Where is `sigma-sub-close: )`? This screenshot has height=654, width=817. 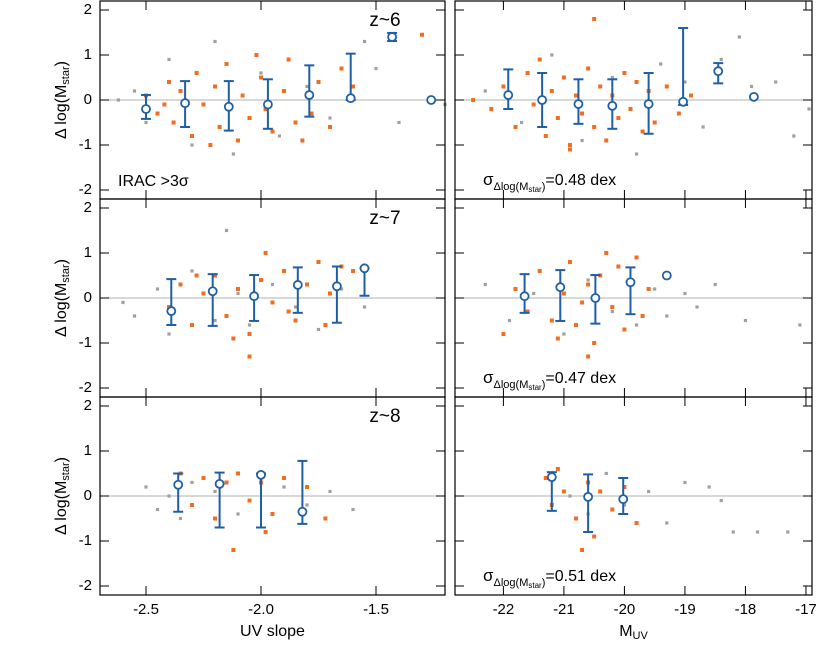 sigma-sub-close: ) is located at coordinates (544, 583).